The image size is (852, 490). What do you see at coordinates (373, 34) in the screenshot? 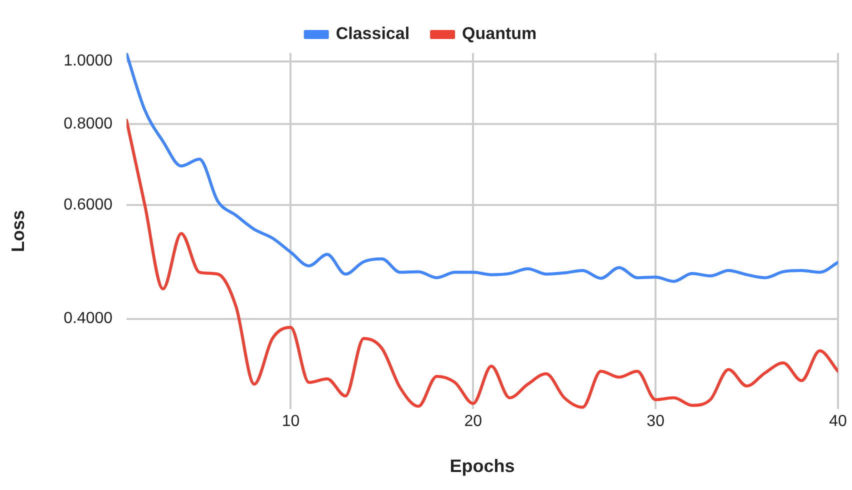
I see `legend-label: Classical` at bounding box center [373, 34].